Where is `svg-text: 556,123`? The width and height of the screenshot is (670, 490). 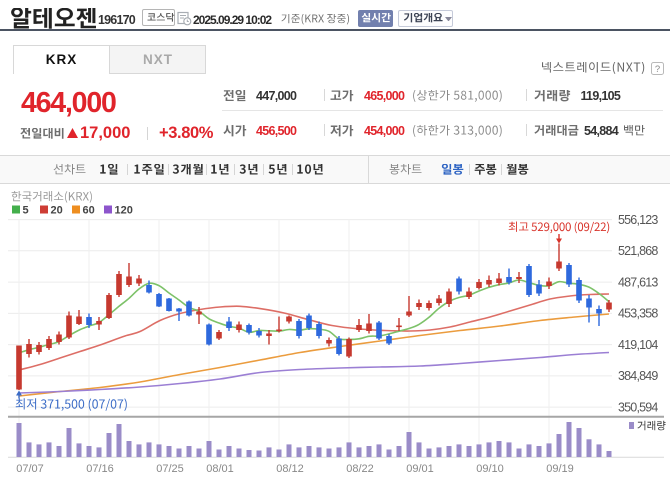
svg-text: 556,123 is located at coordinates (638, 220).